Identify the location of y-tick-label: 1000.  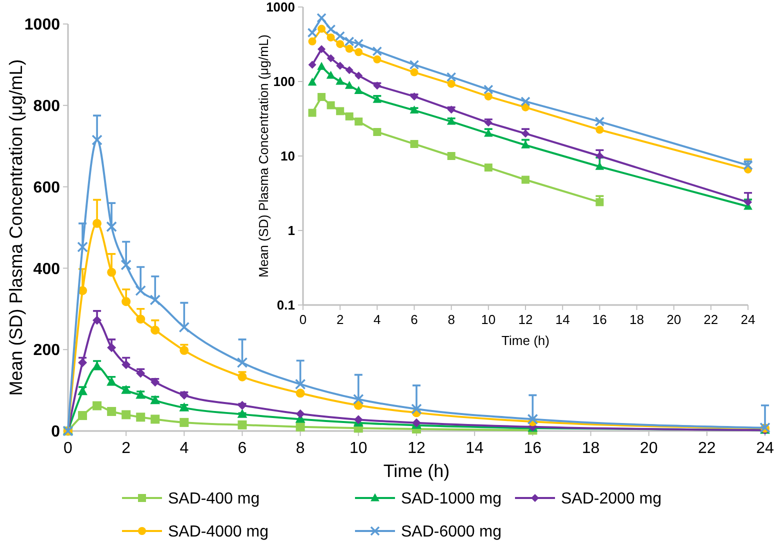
(42, 25).